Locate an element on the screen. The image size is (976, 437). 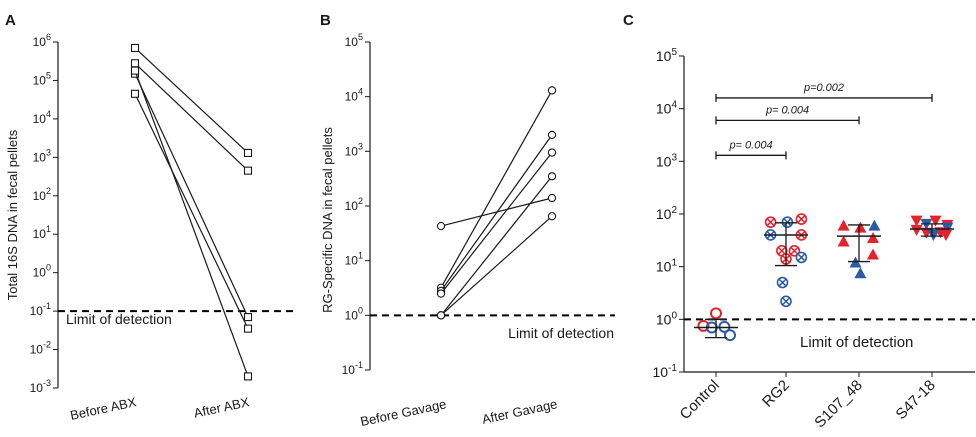
y-tick-label-a: 10⁵ is located at coordinates (42, 78).